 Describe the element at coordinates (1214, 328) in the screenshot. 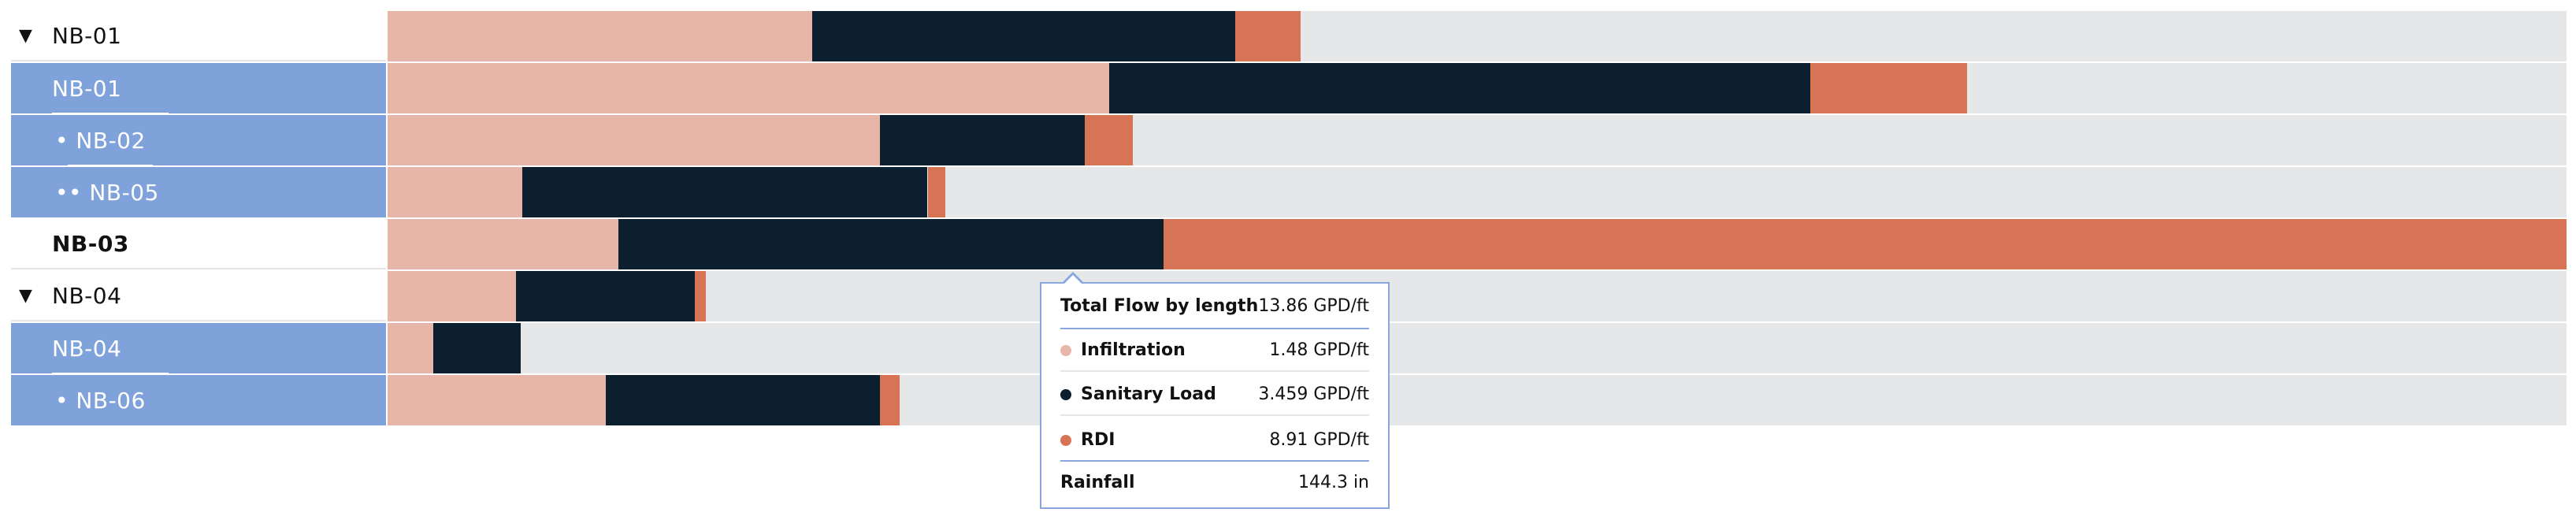

I see `tooltip-divider-top` at that location.